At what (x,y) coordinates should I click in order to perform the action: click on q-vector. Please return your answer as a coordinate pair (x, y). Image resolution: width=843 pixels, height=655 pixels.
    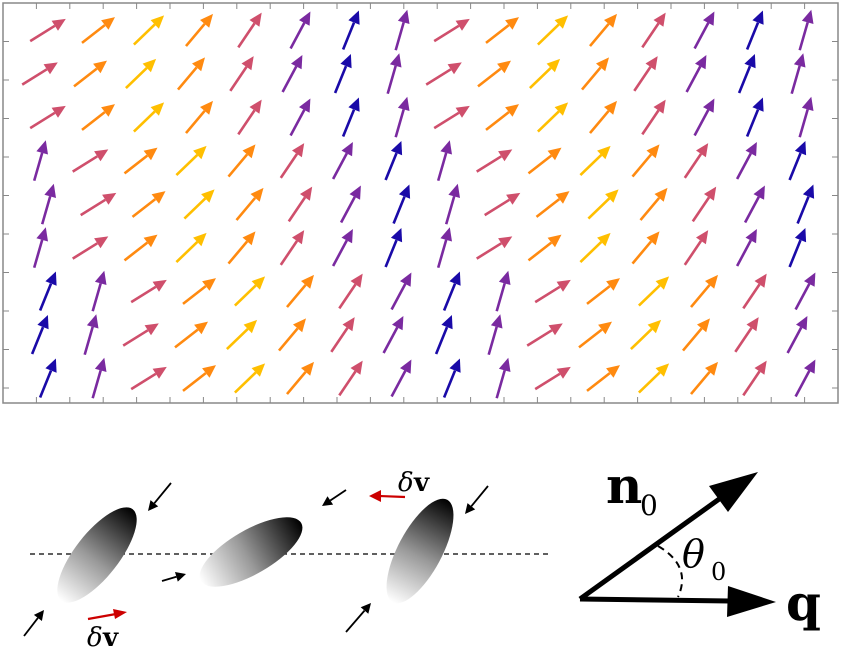
    Looking at the image, I should click on (655, 600).